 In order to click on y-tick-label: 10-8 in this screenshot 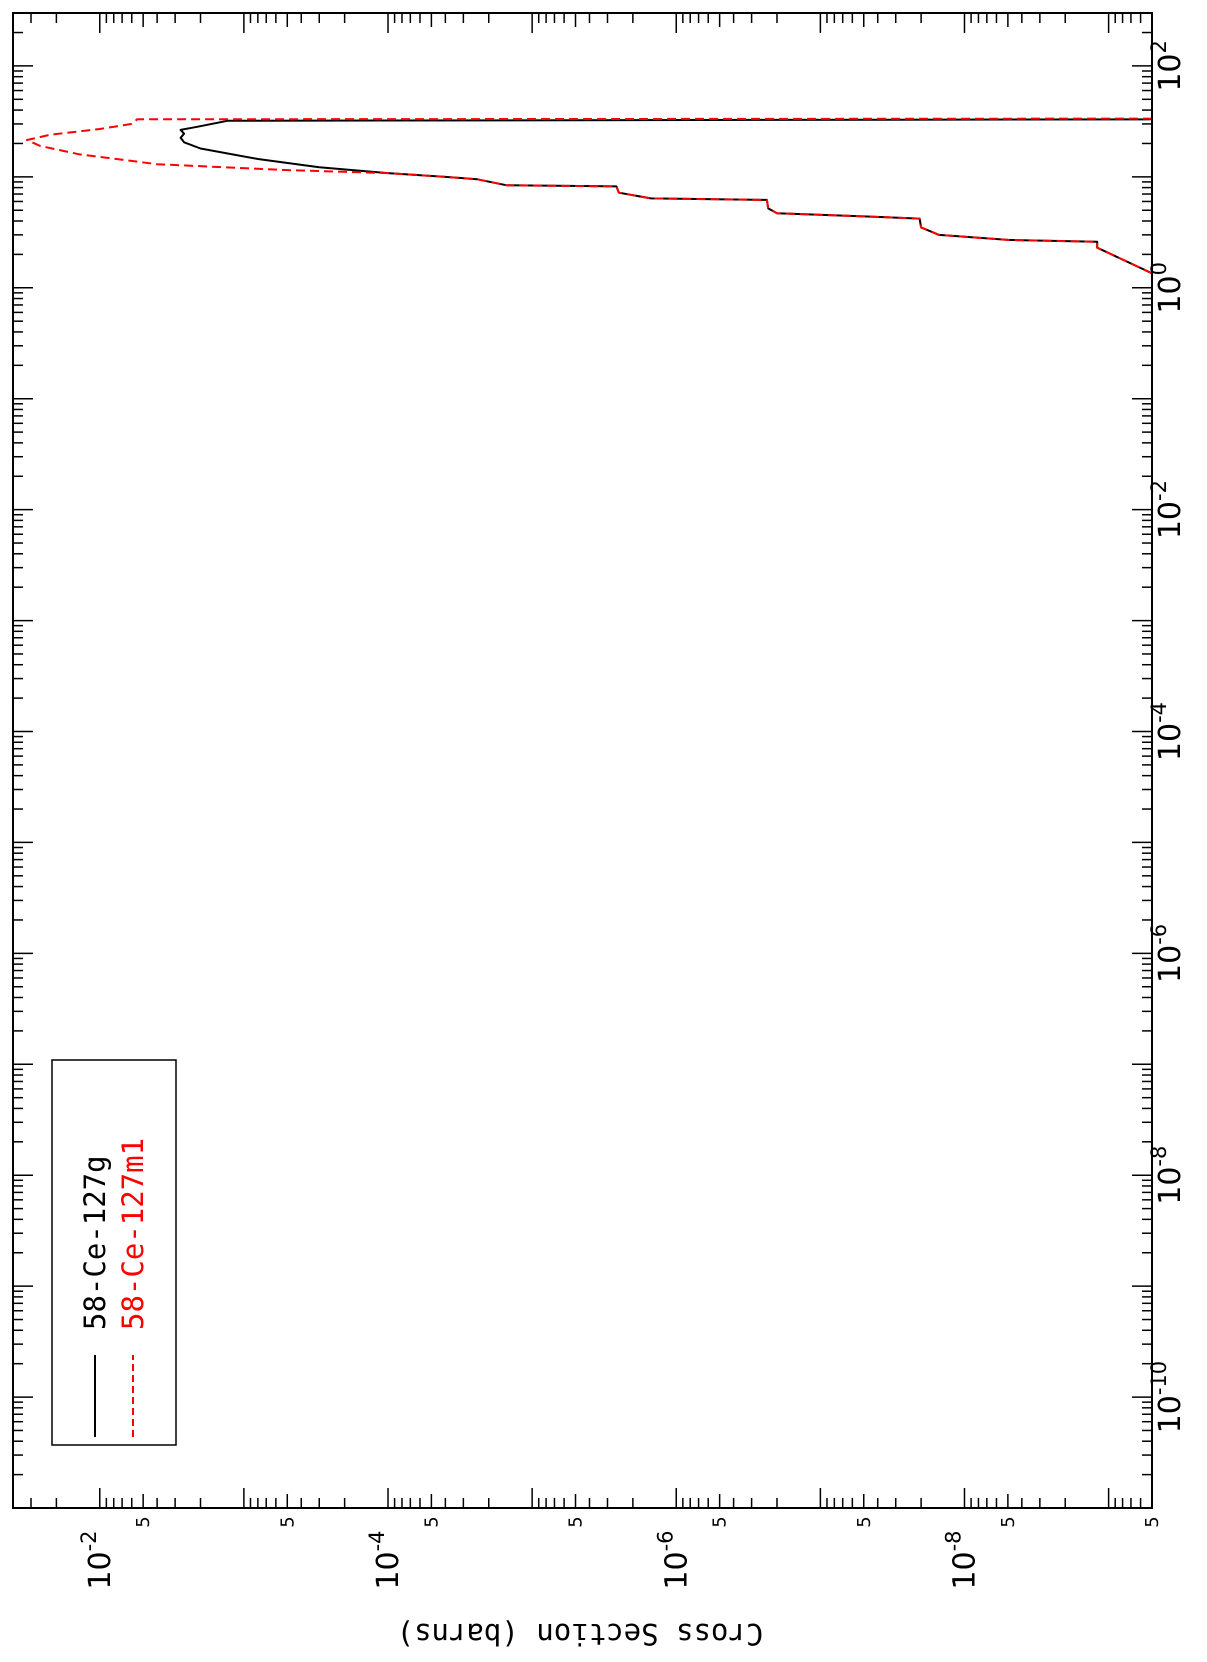, I will do `click(962, 1559)`.